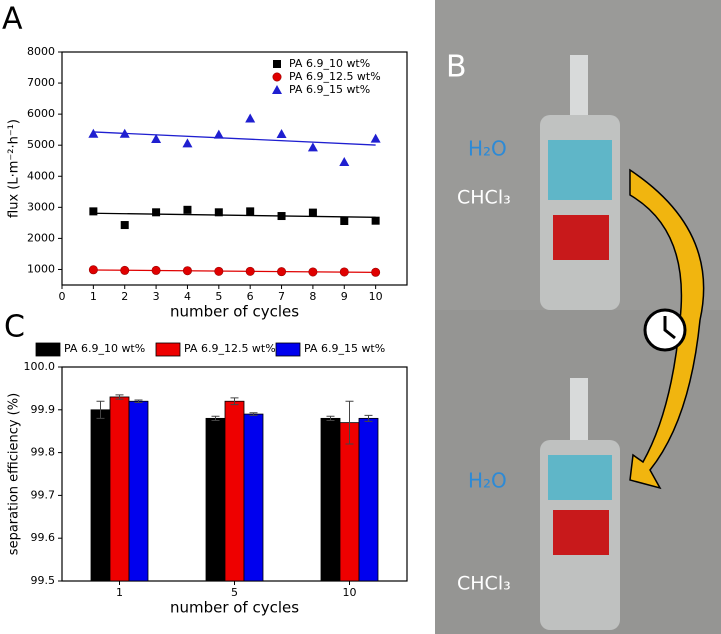 The image size is (721, 634). What do you see at coordinates (41, 175) in the screenshot?
I see `y-tick-label: 4000` at bounding box center [41, 175].